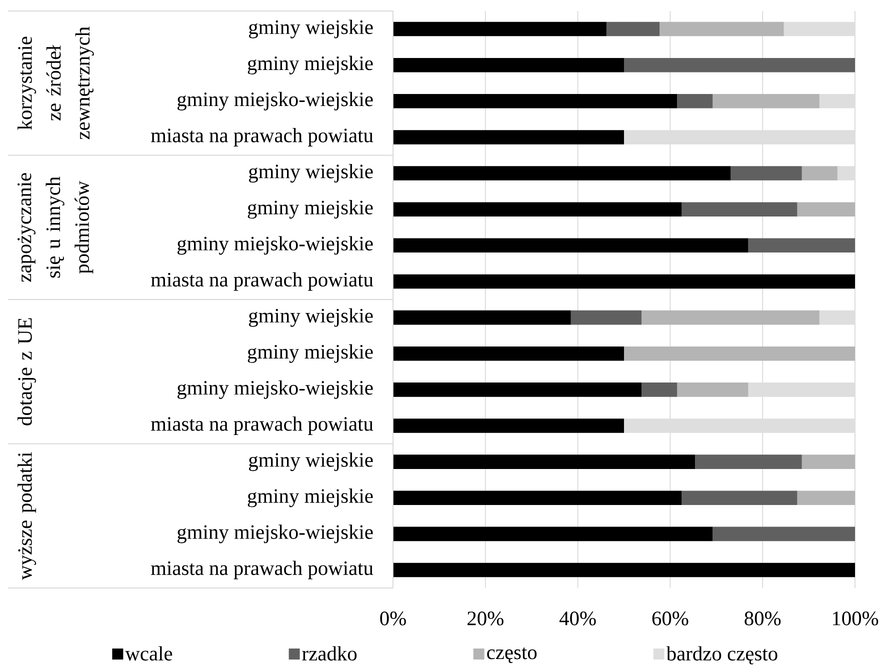 Image resolution: width=881 pixels, height=665 pixels. What do you see at coordinates (393, 619) in the screenshot?
I see `x-tick-label: 0%` at bounding box center [393, 619].